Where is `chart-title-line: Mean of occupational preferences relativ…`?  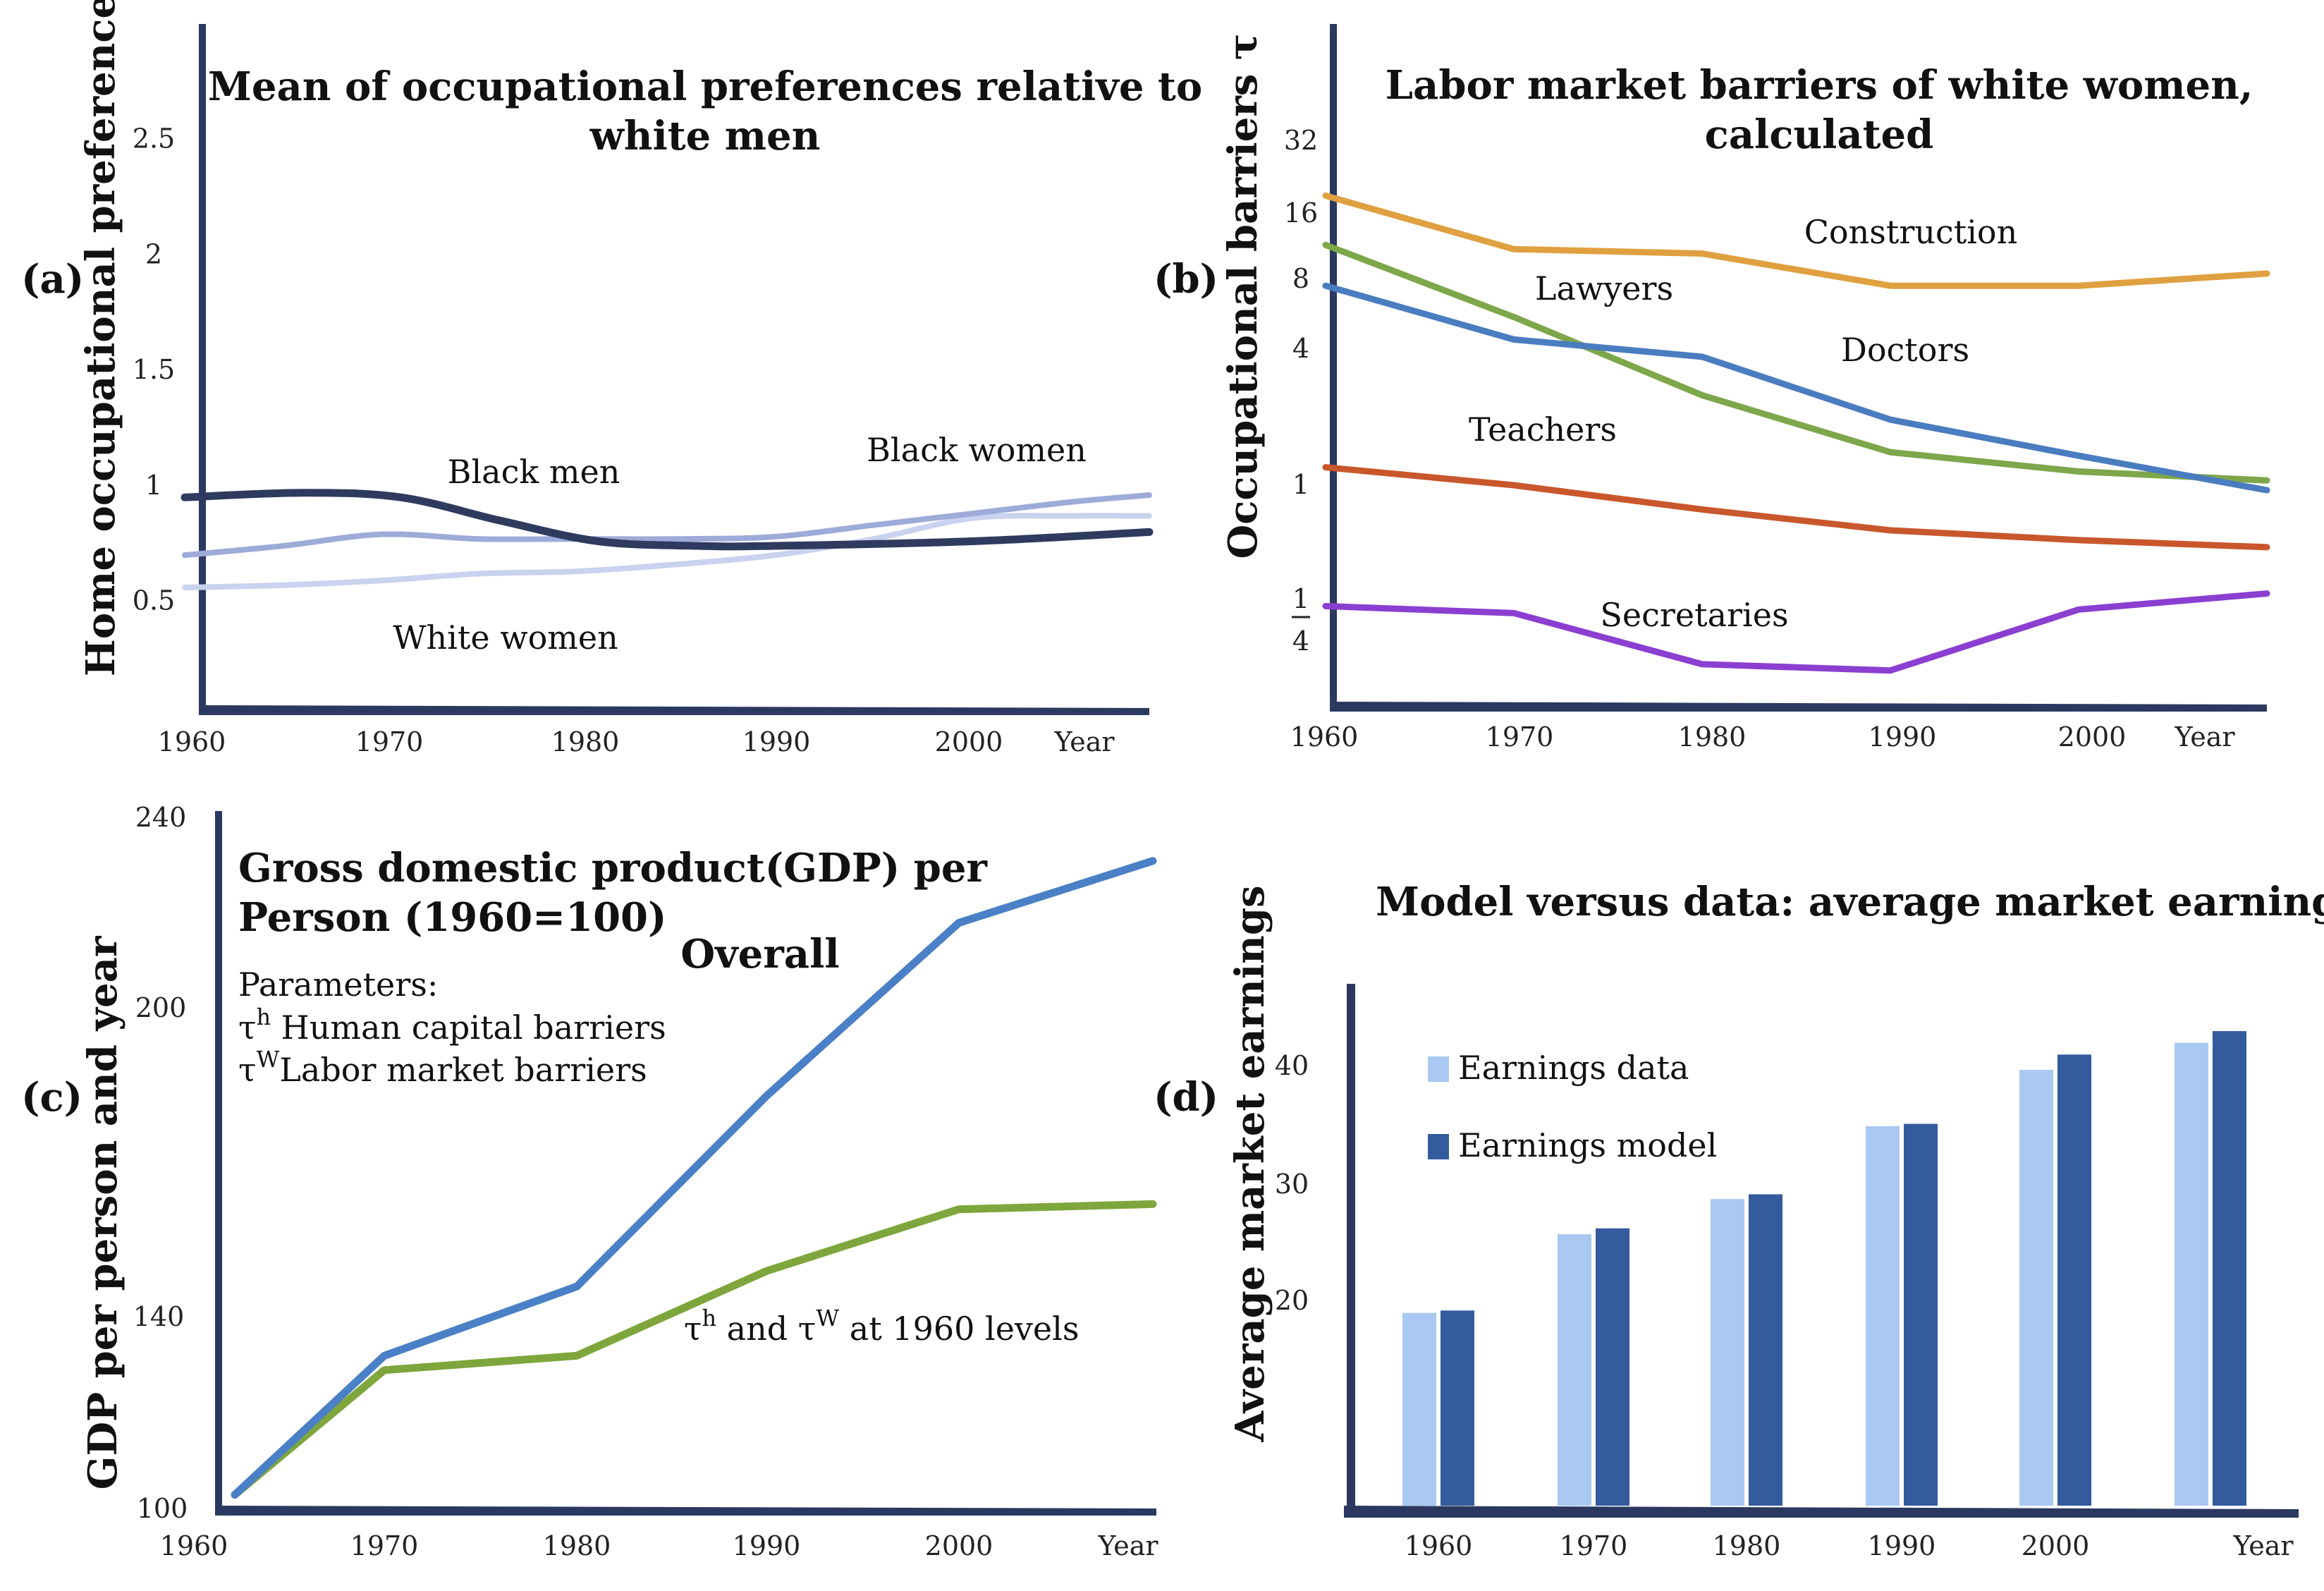 chart-title-line: Mean of occupational preferences relativ… is located at coordinates (705, 86).